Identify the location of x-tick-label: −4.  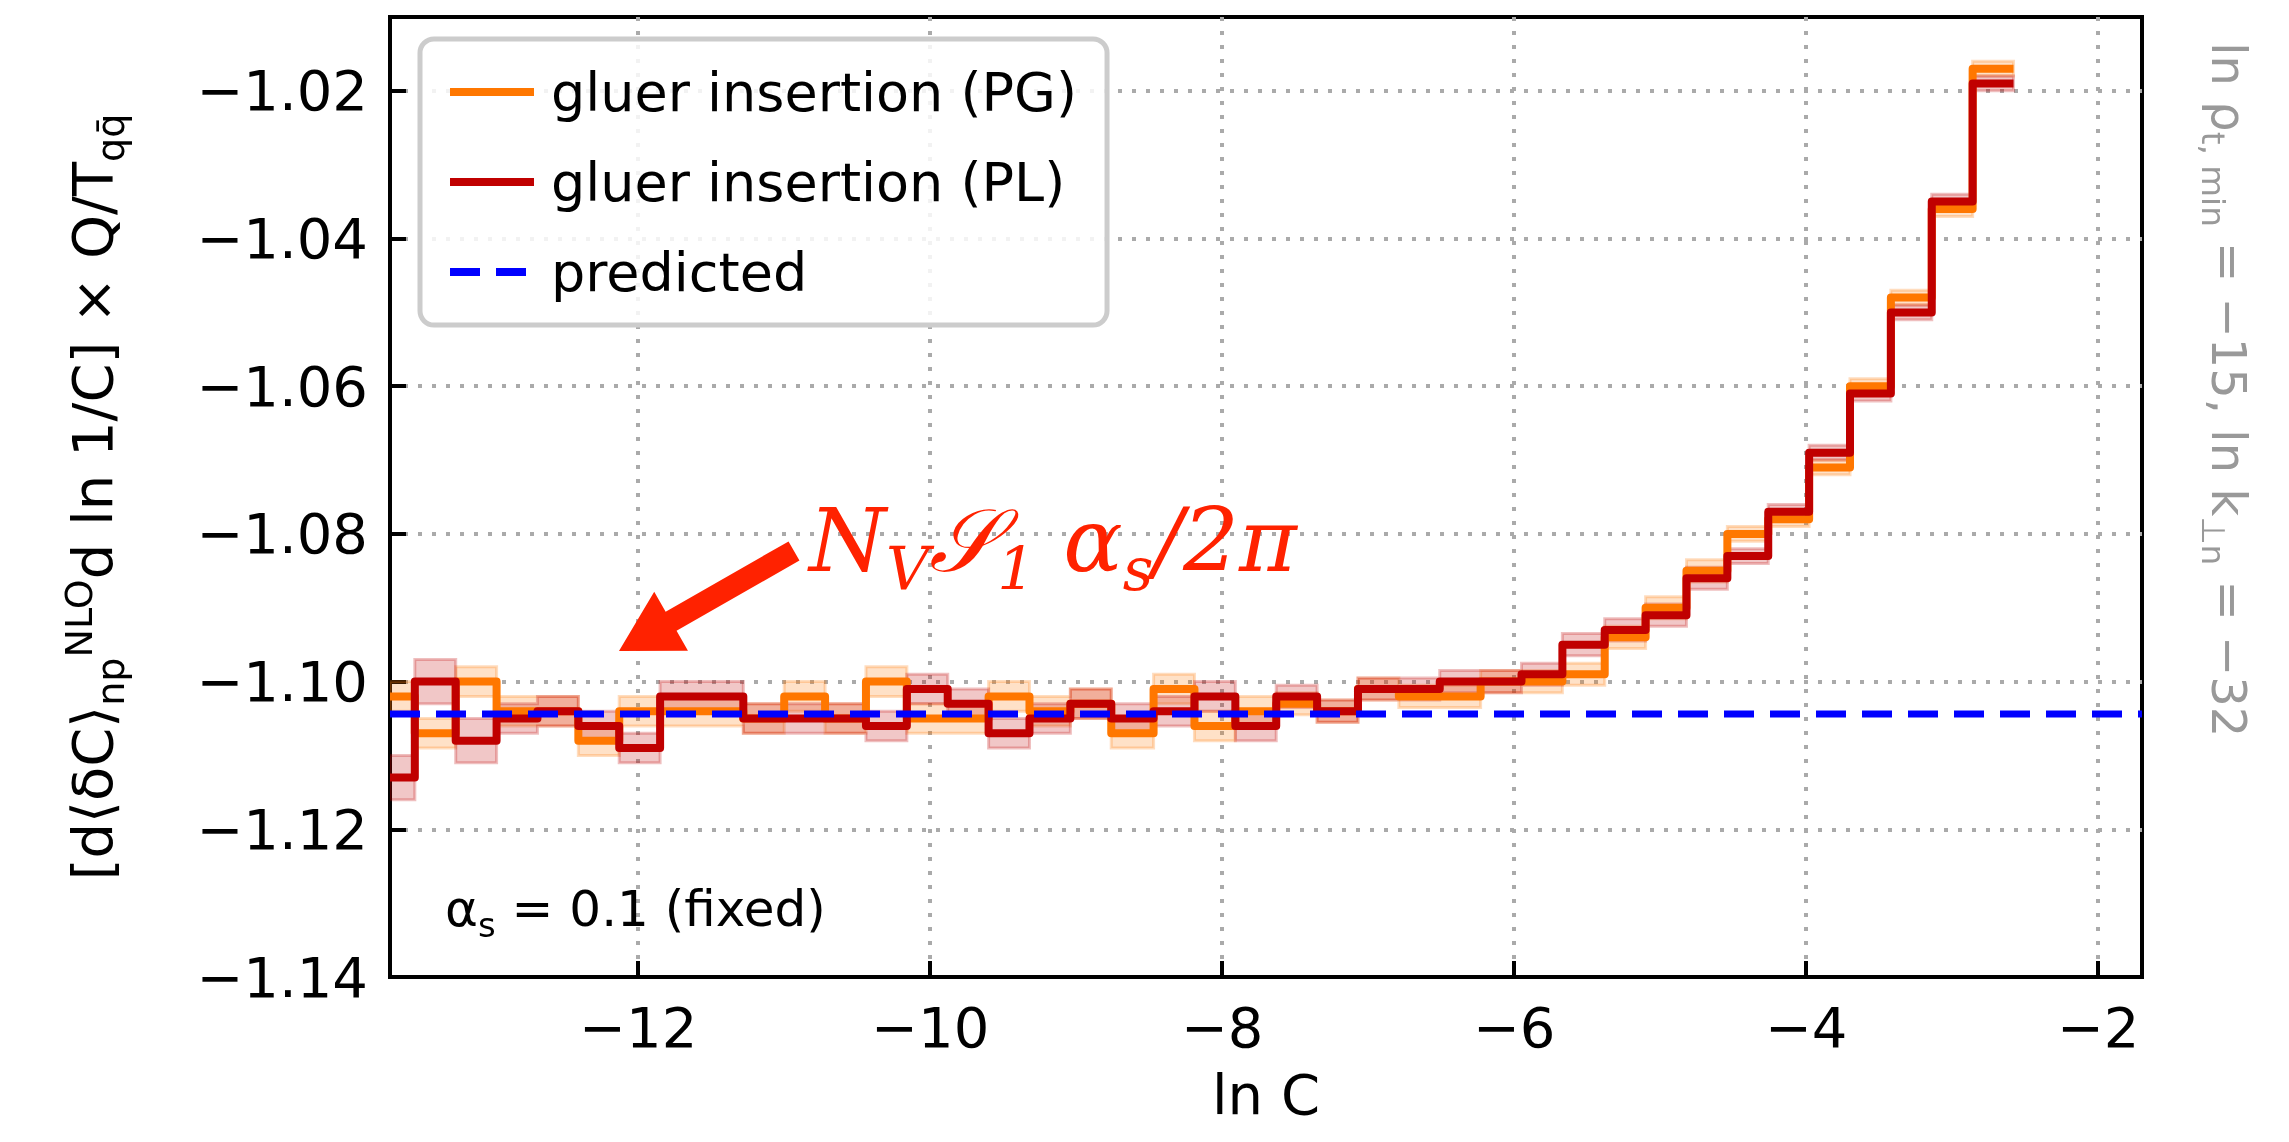
(1806, 1027).